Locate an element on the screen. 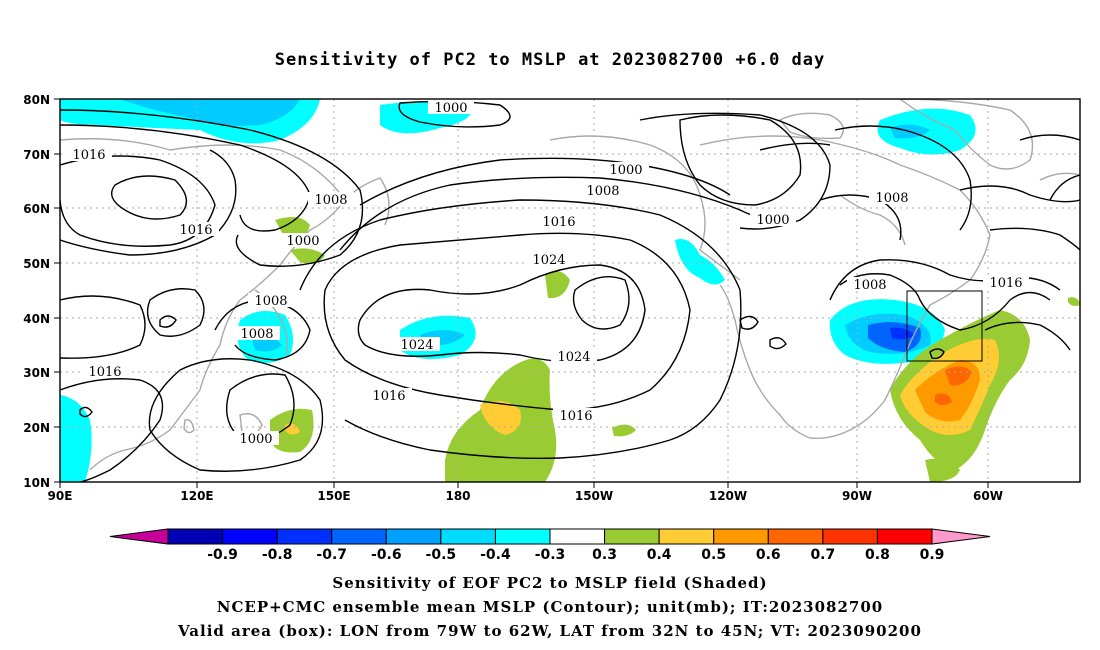  lat-label: 60N is located at coordinates (36, 209).